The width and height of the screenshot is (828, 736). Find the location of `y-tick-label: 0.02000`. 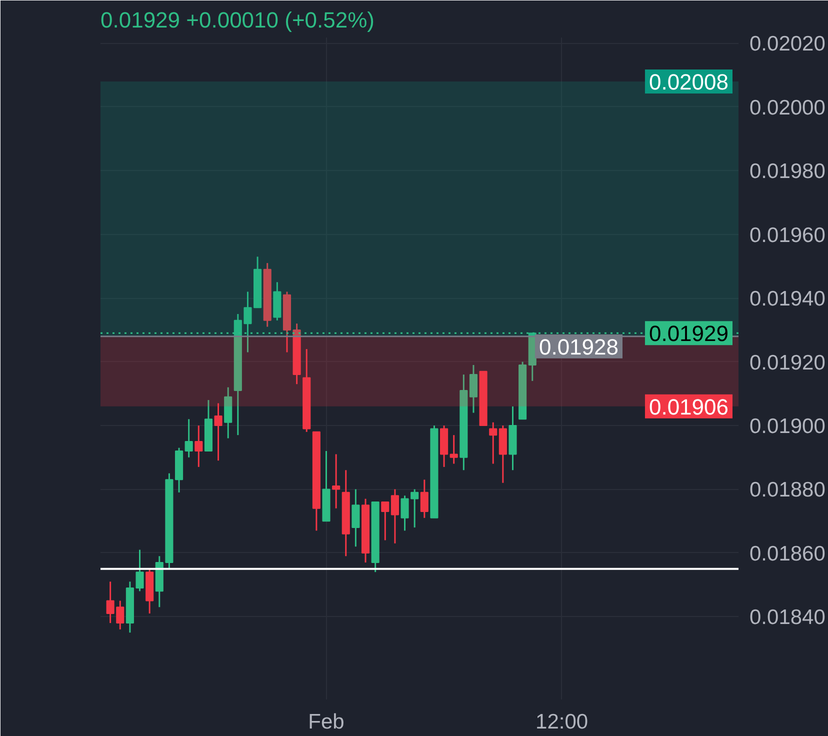

y-tick-label: 0.02000 is located at coordinates (788, 108).